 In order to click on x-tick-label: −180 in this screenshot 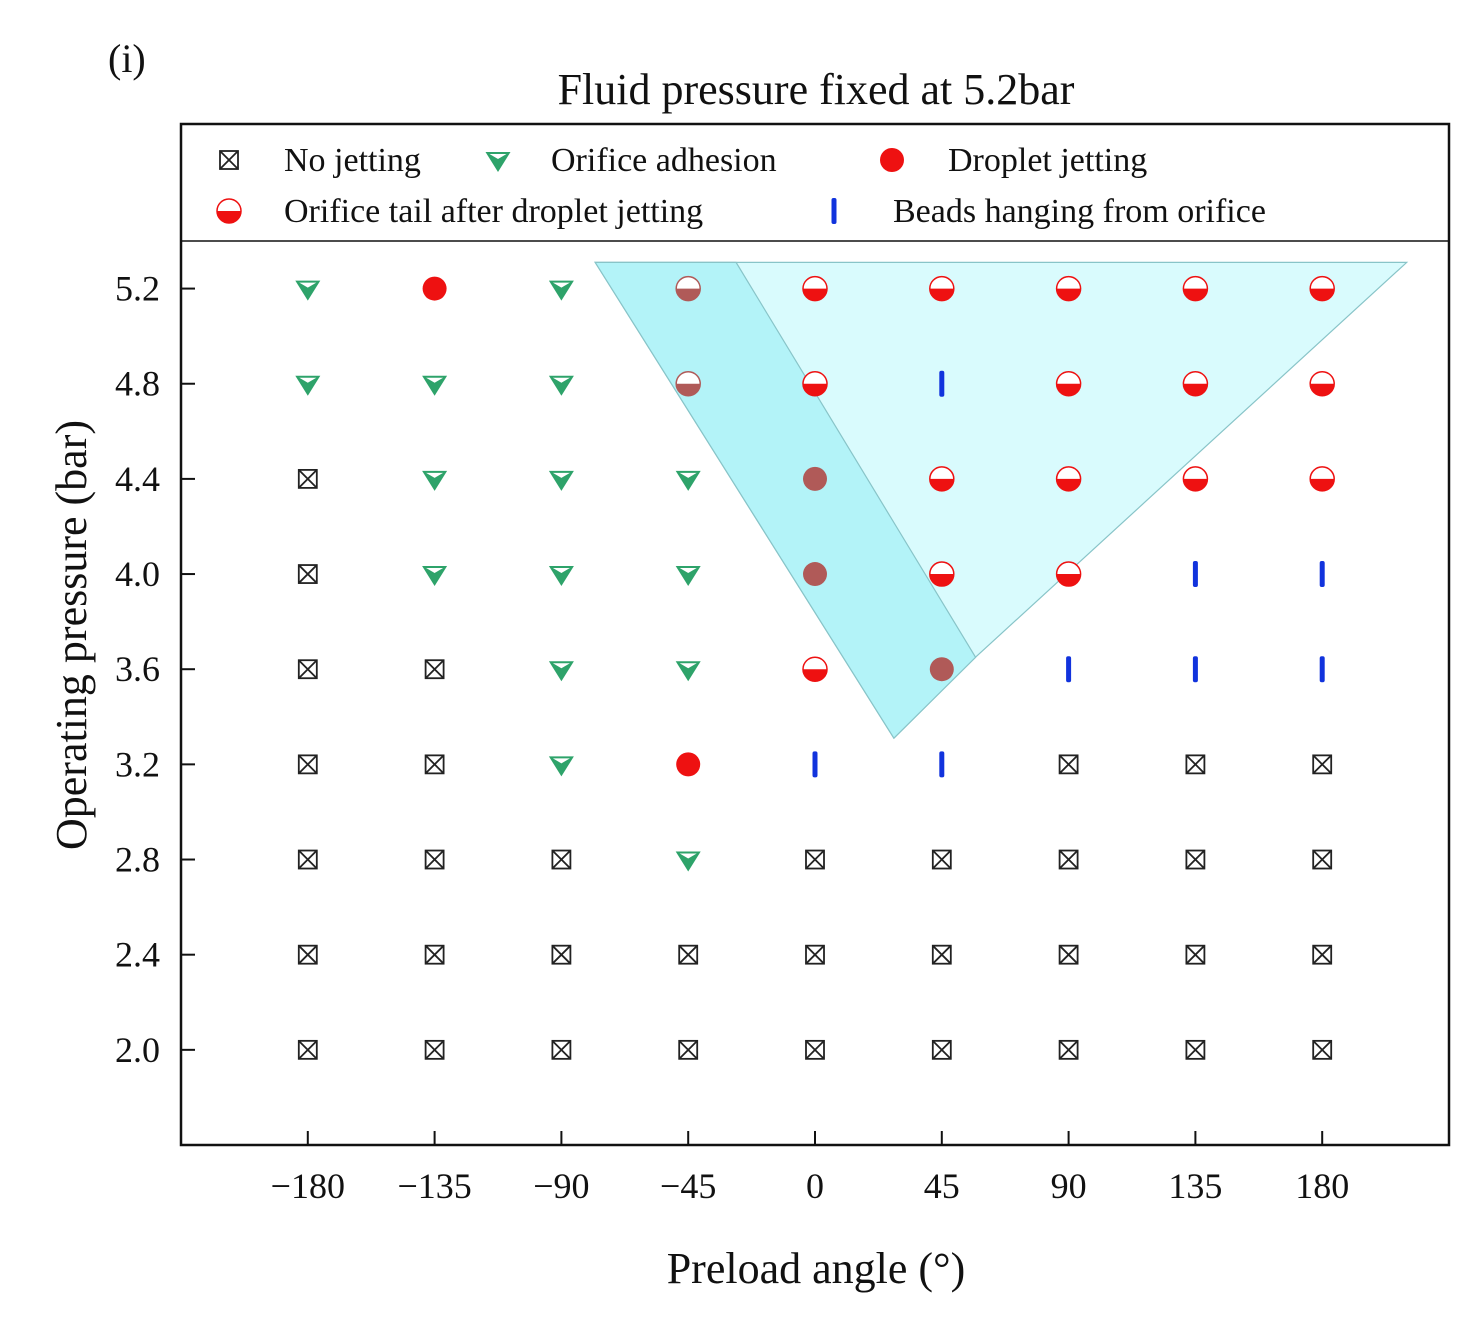, I will do `click(308, 1186)`.